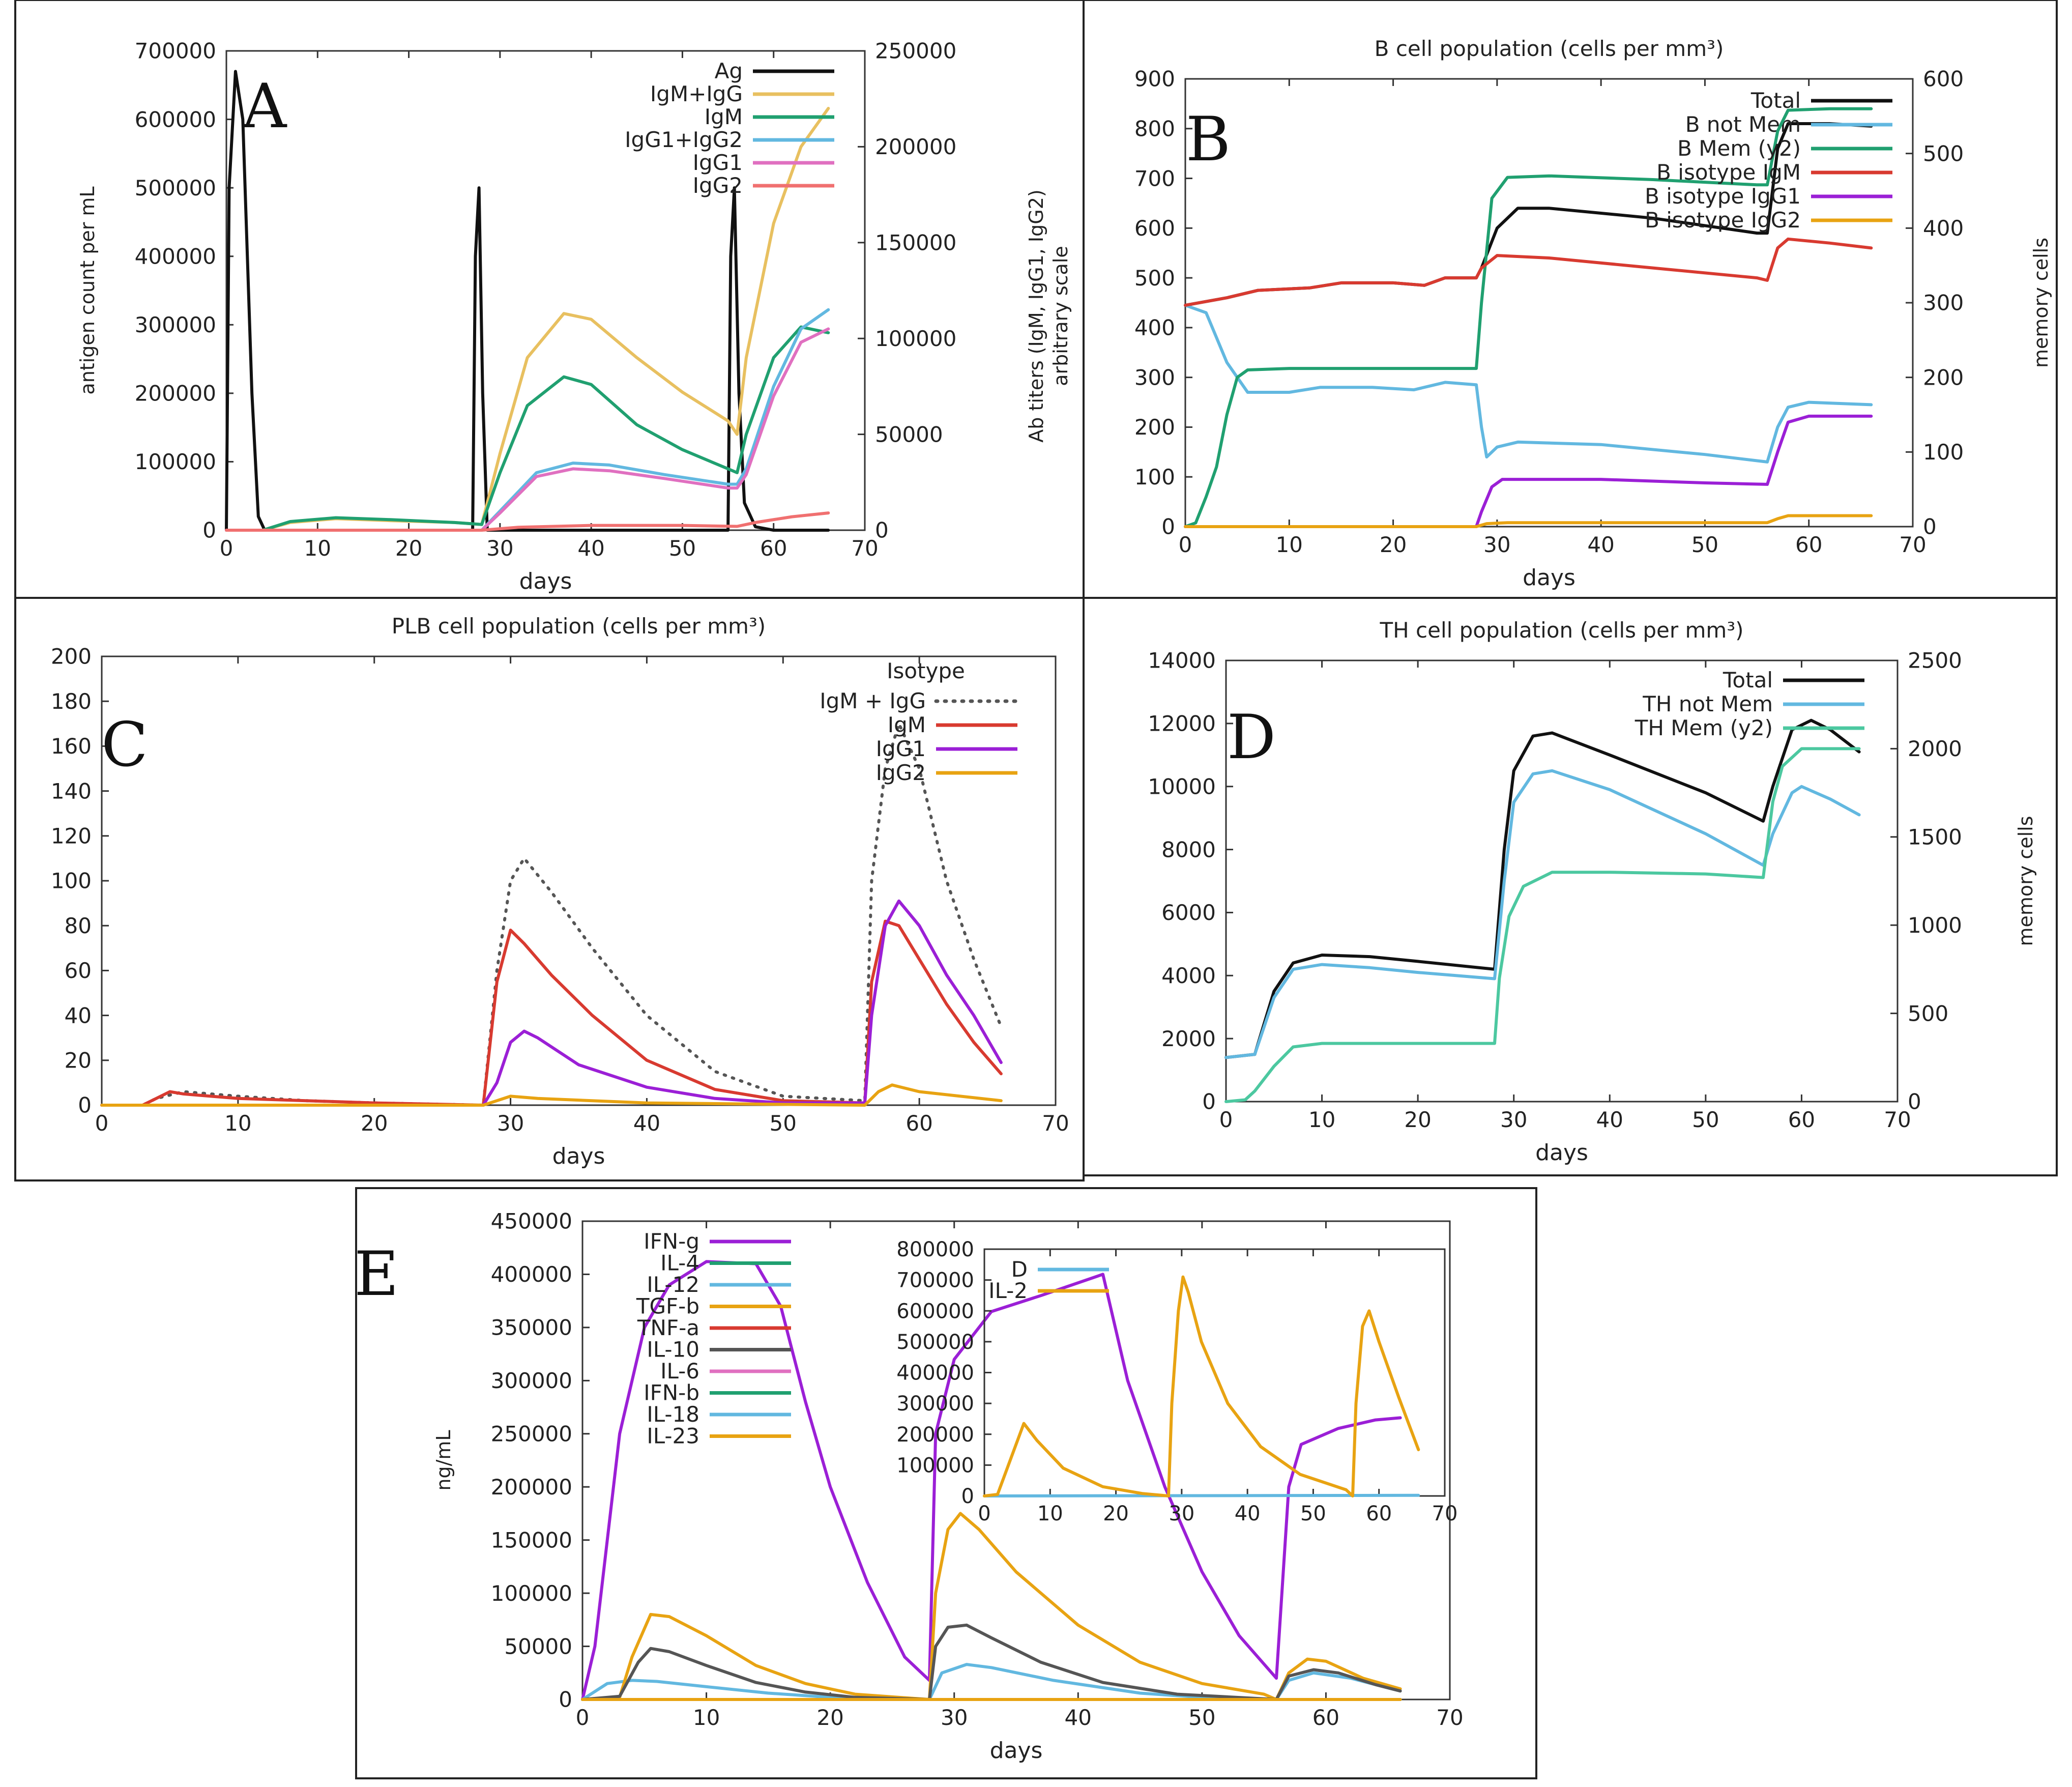  What do you see at coordinates (1154, 477) in the screenshot?
I see `chart-B-y-tick-label: 100` at bounding box center [1154, 477].